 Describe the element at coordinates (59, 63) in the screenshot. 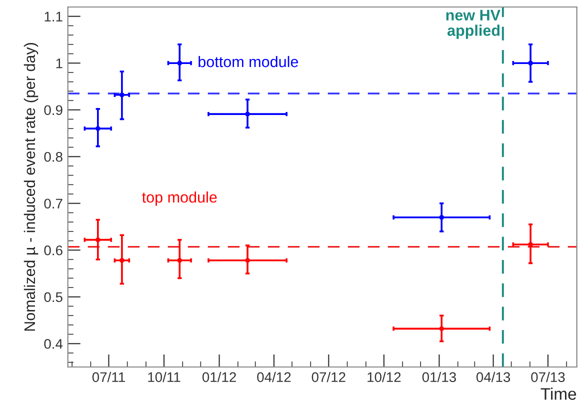

I see `y-tick-label: 1` at that location.